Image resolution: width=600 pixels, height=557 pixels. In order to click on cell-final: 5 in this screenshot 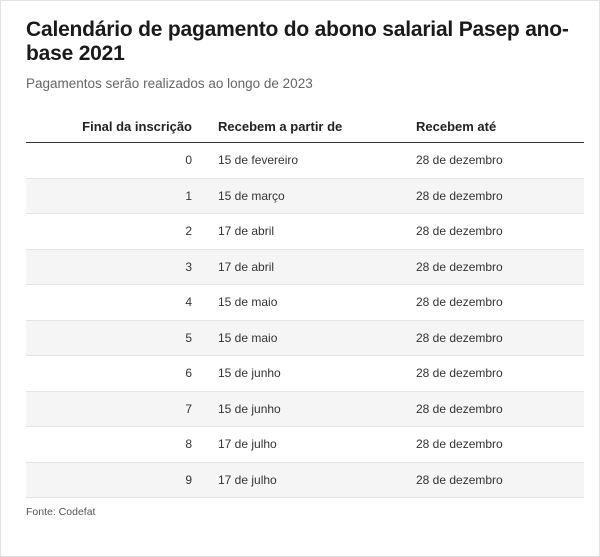, I will do `click(122, 338)`.